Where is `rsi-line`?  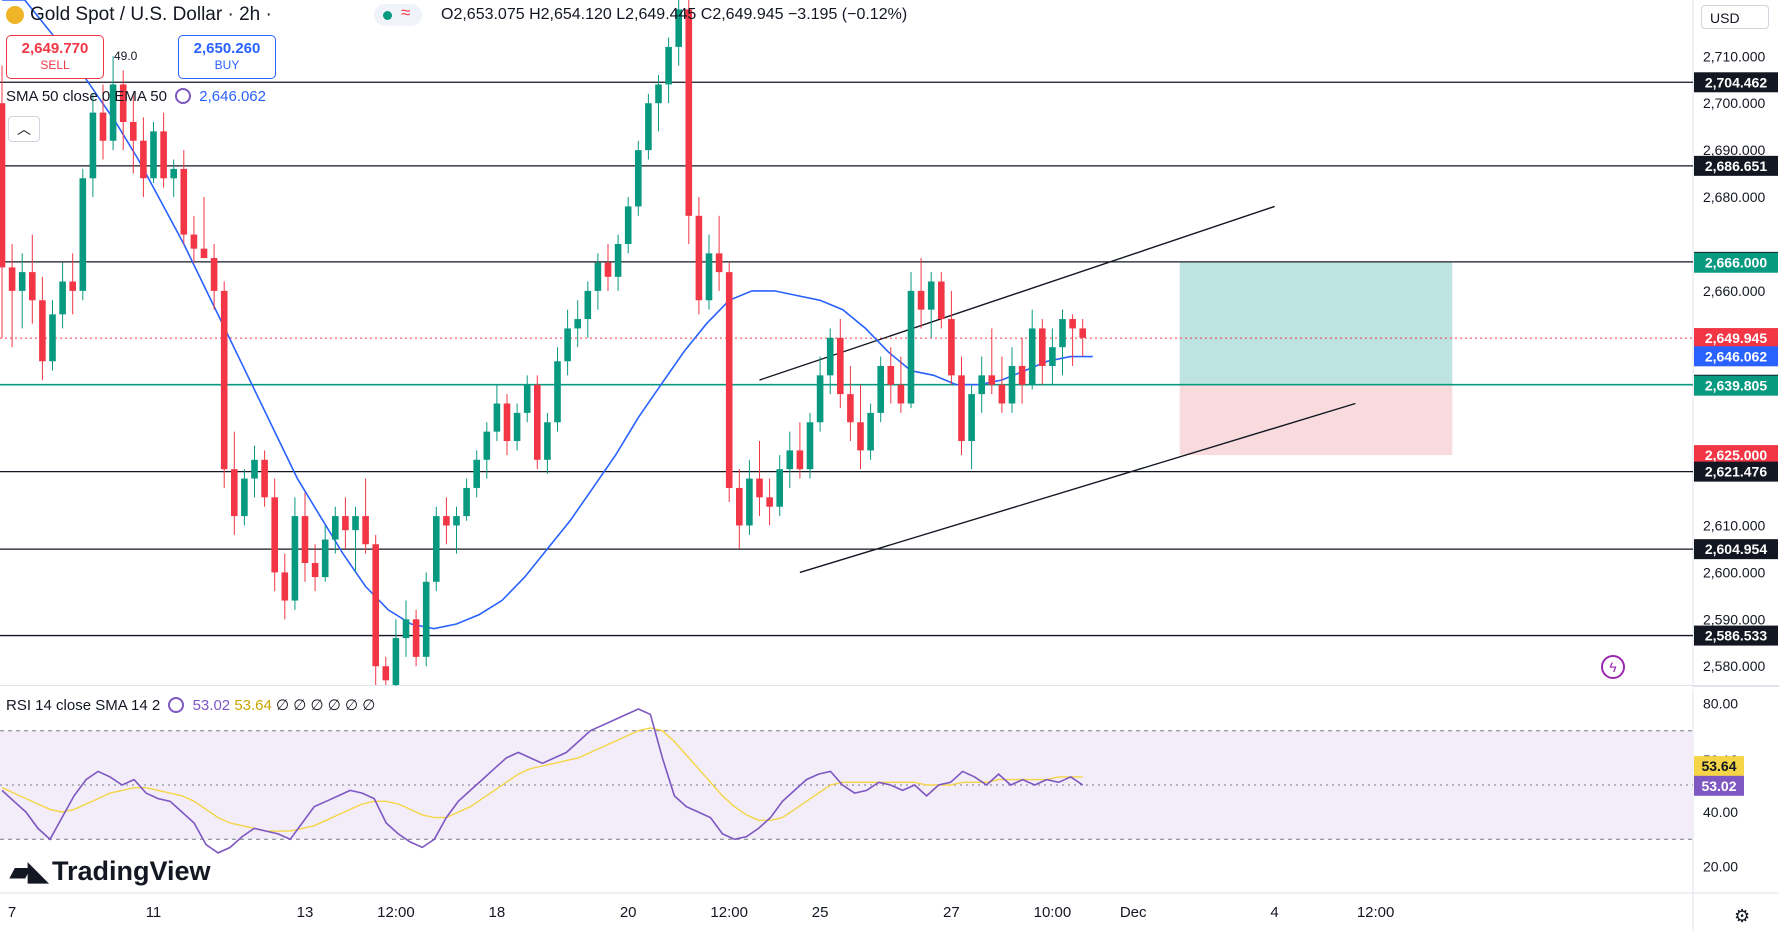
rsi-line is located at coordinates (542, 781).